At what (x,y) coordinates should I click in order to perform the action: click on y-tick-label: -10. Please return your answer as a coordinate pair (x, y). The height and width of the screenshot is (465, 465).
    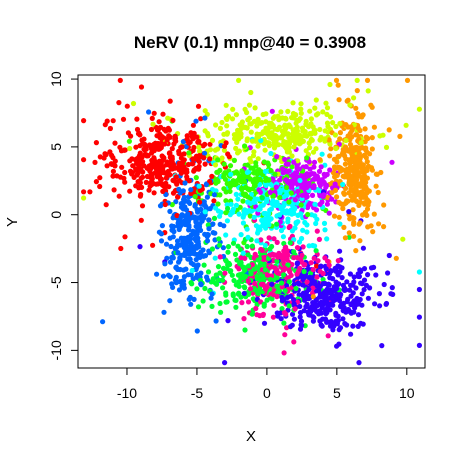
    Looking at the image, I should click on (56, 350).